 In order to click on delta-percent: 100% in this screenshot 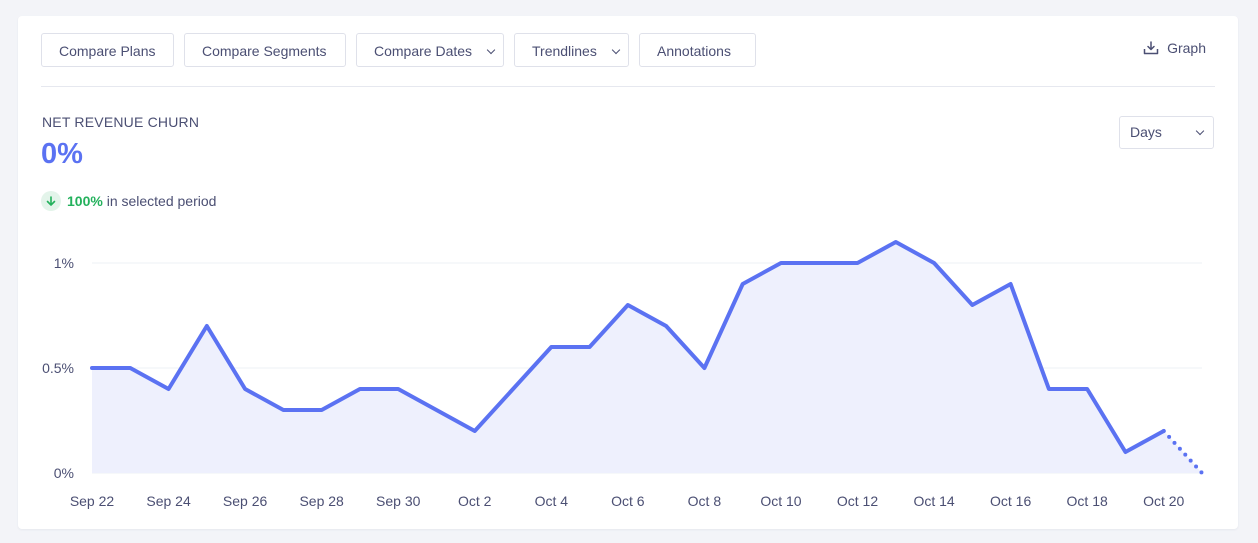, I will do `click(85, 201)`.